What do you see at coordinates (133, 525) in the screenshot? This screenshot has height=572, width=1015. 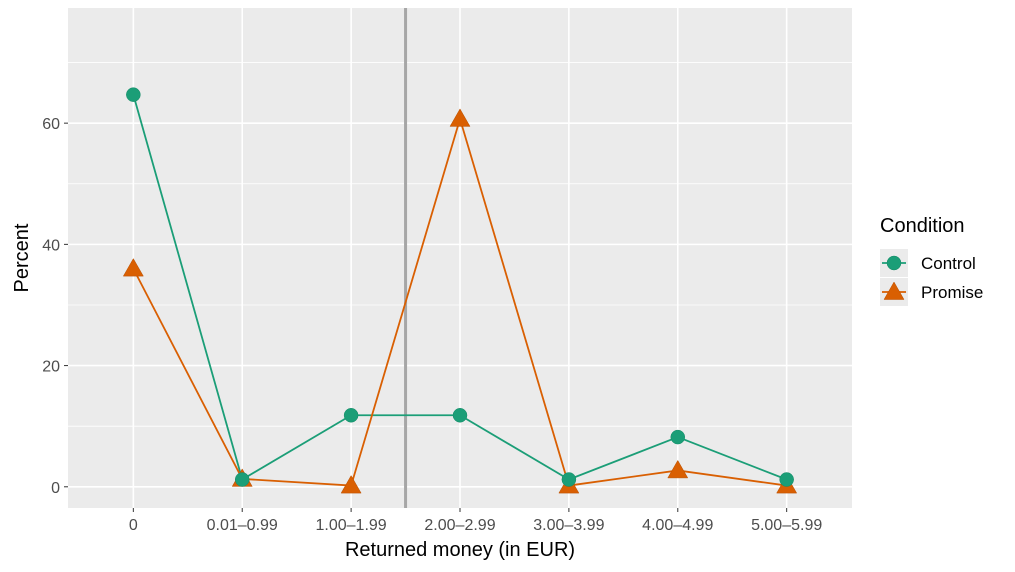 I see `x-tick-label: 0` at bounding box center [133, 525].